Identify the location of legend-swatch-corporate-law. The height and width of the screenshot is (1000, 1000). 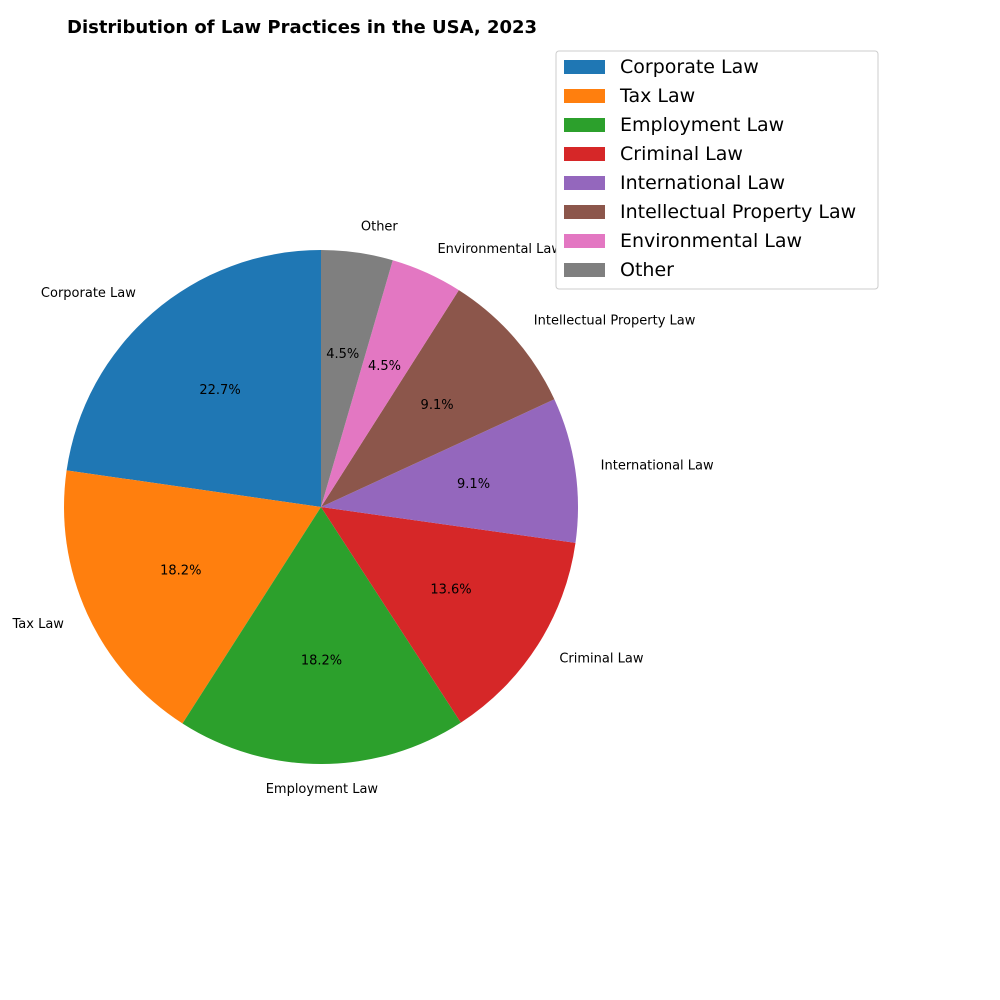
(584, 67).